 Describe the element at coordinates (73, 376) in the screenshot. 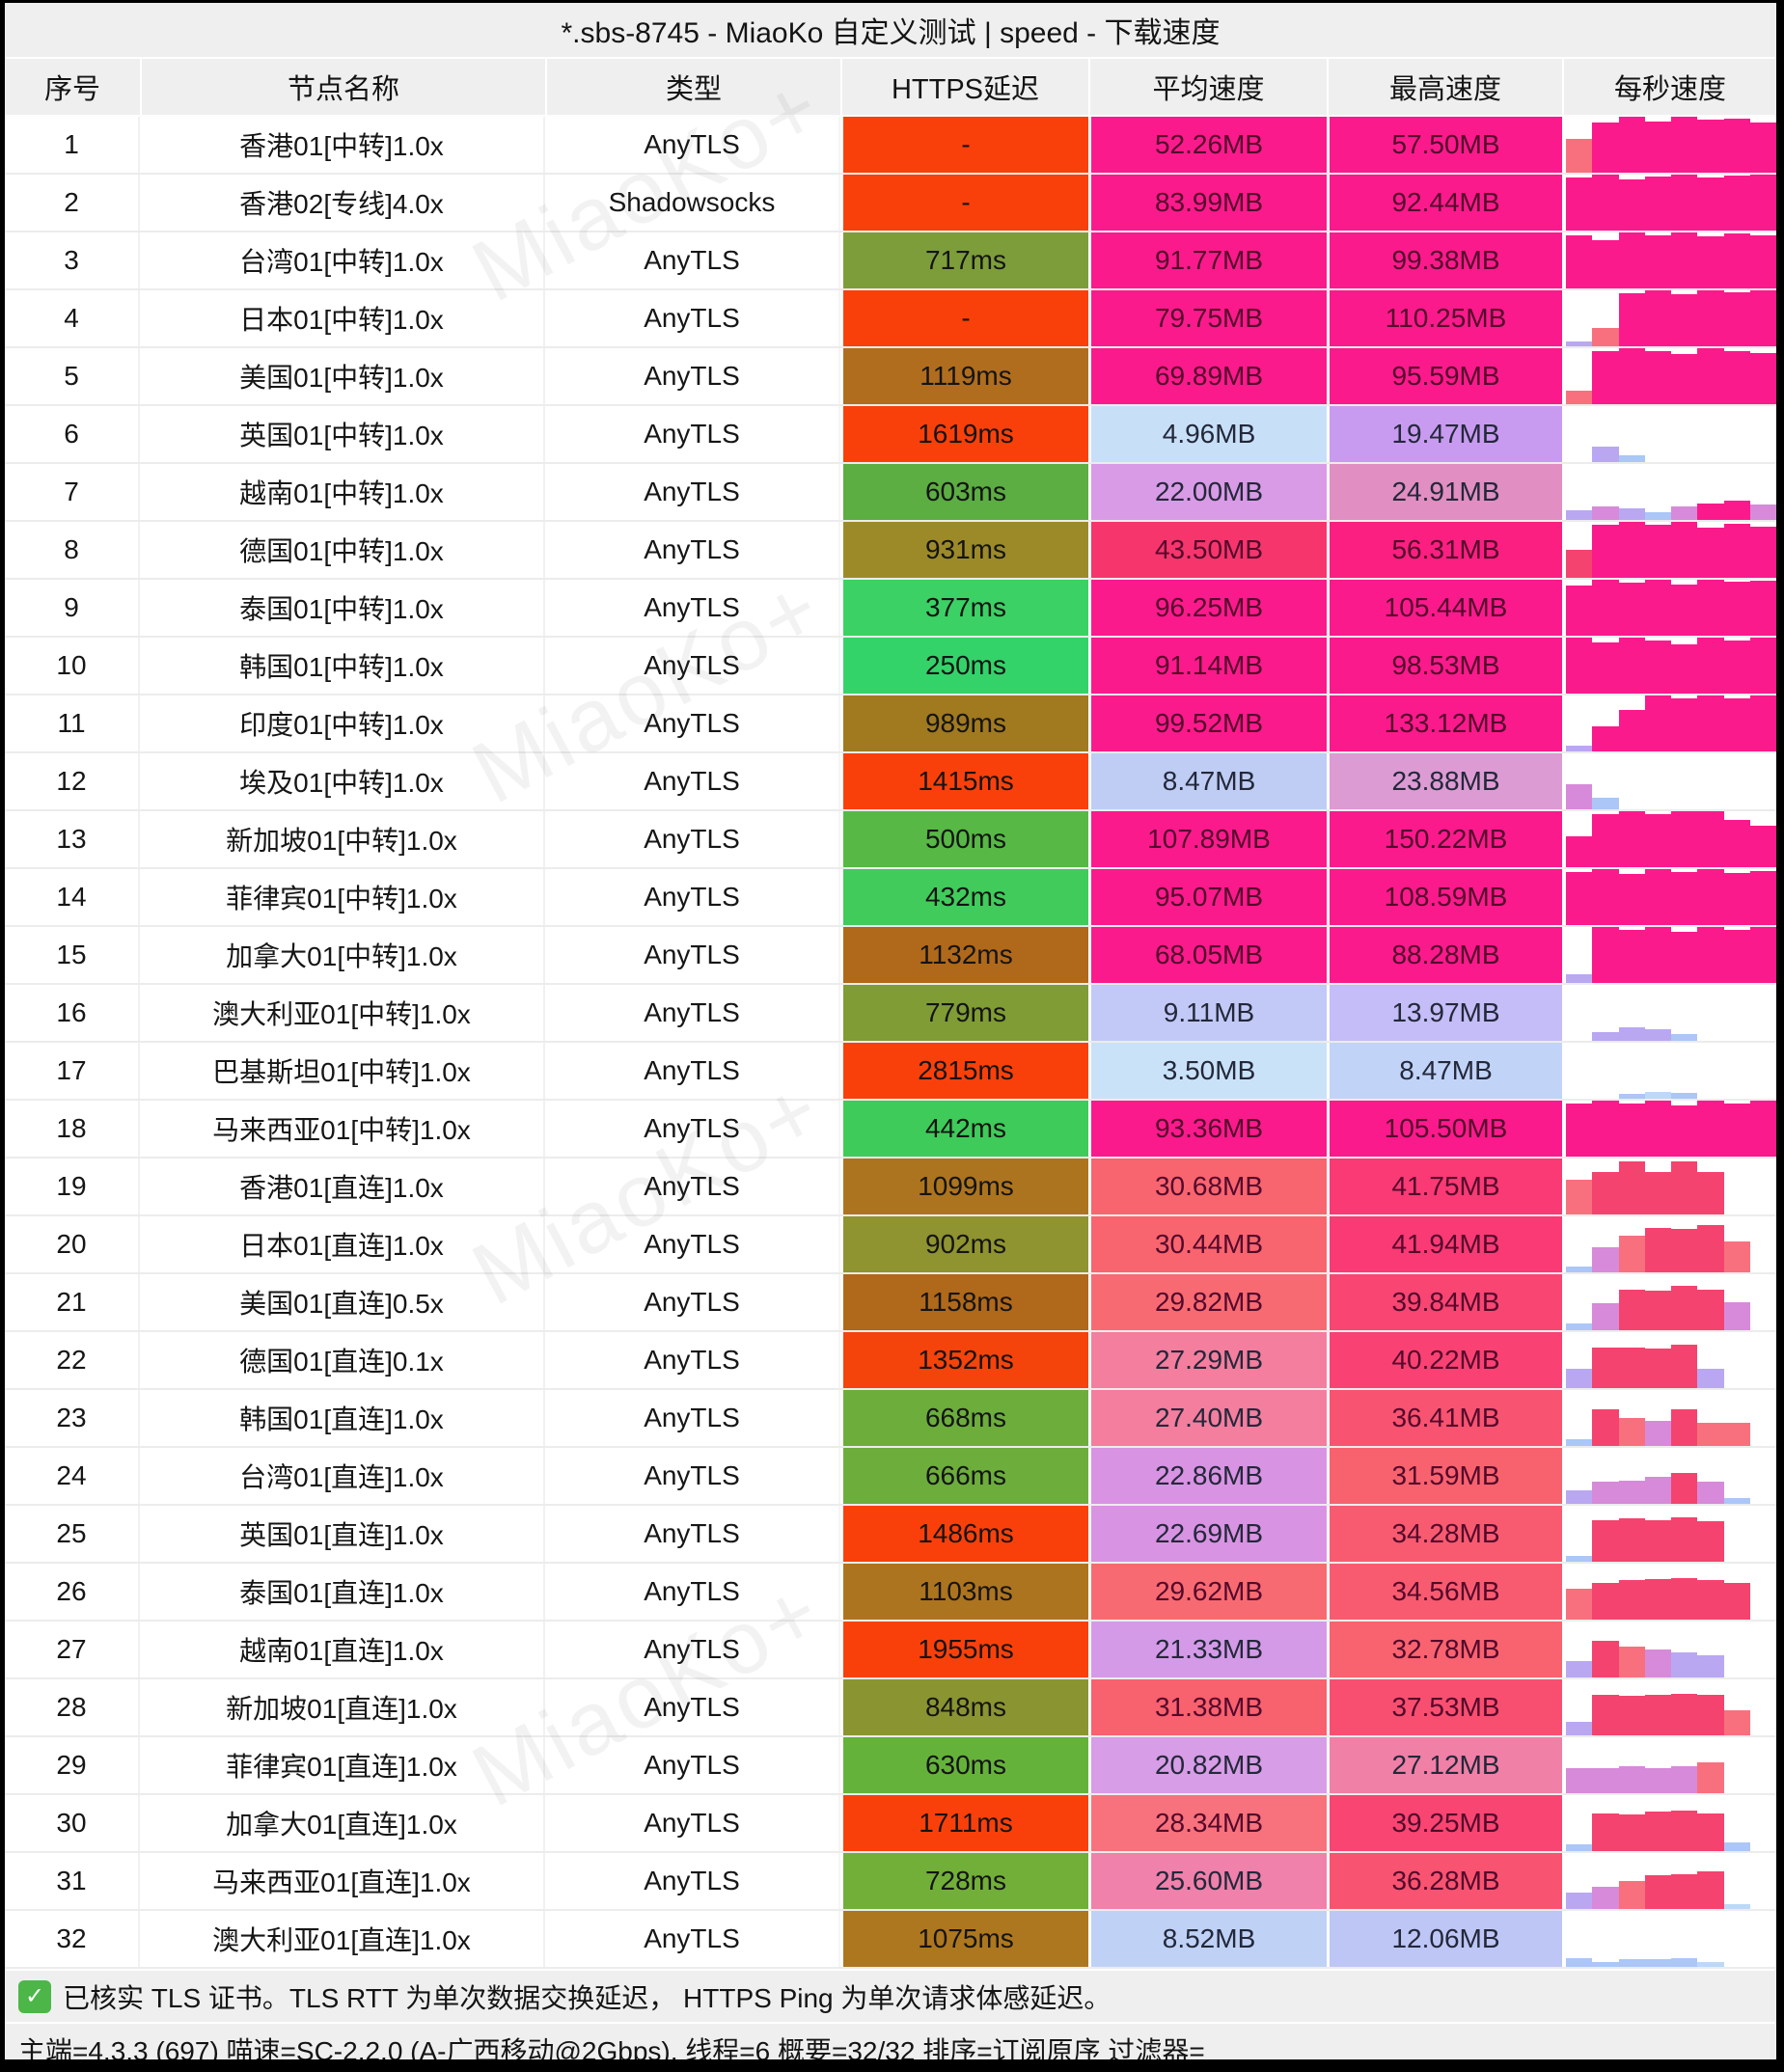

I see `row-index-cell: 5` at that location.